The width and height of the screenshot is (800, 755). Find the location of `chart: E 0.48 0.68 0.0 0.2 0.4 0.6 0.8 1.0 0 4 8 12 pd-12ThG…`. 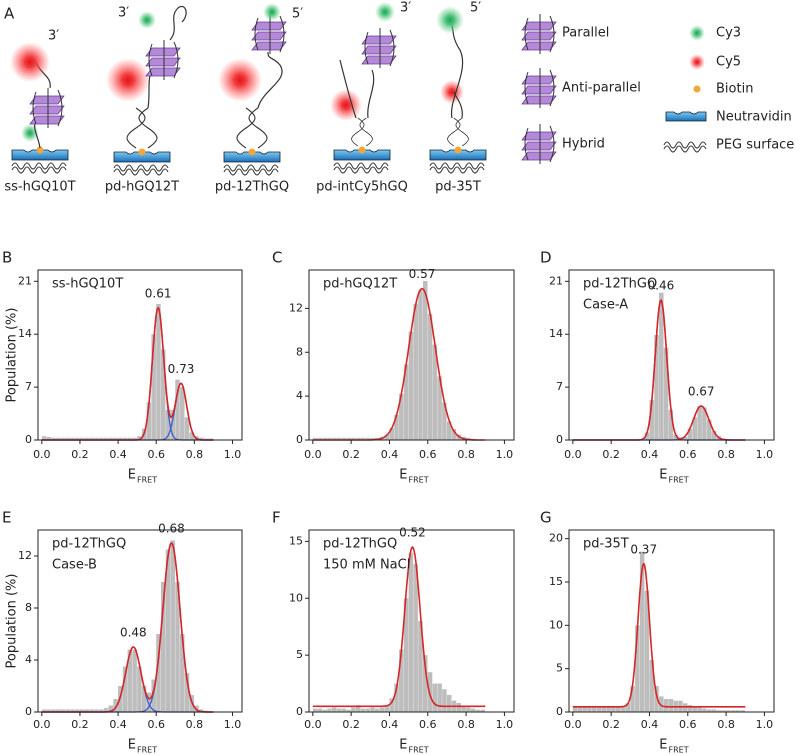

chart: E 0.48 0.68 0.0 0.2 0.4 0.6 0.8 1.0 0 4 8 12 pd-12ThG… is located at coordinates (122, 632).